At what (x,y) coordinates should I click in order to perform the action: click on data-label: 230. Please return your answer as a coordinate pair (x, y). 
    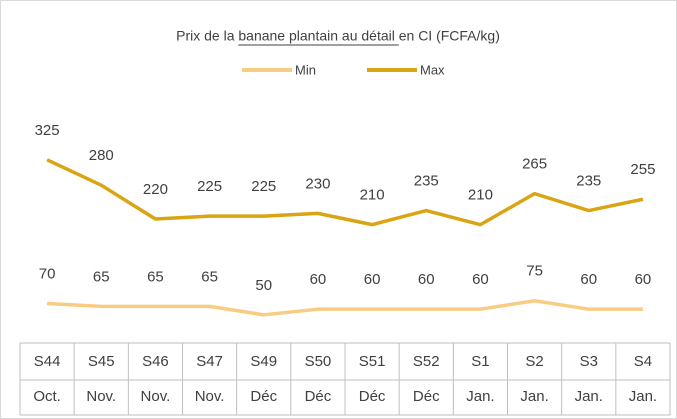
    Looking at the image, I should click on (317, 183).